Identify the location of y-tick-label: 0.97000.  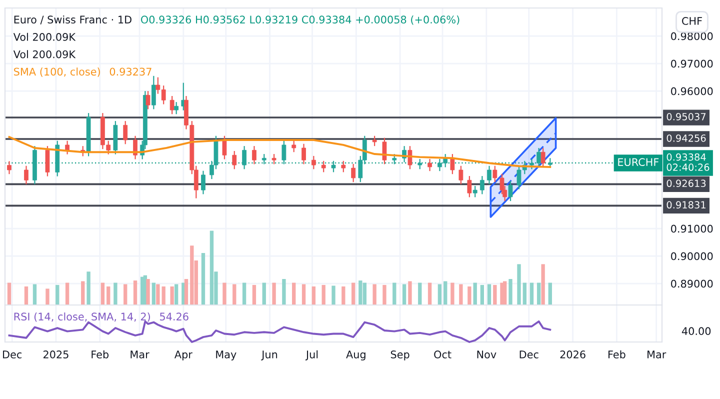
(692, 64).